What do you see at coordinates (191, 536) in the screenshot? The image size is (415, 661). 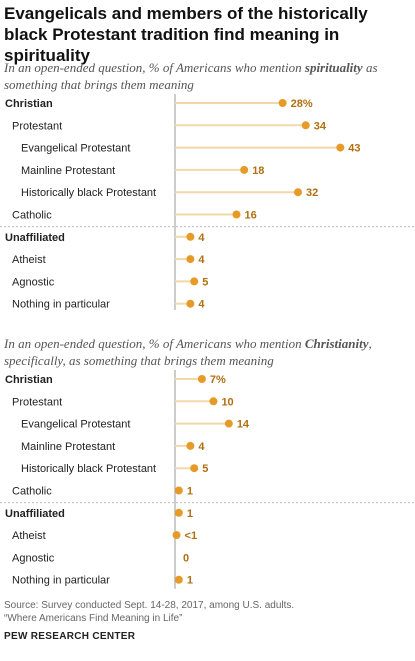 I see `data-label: <1` at bounding box center [191, 536].